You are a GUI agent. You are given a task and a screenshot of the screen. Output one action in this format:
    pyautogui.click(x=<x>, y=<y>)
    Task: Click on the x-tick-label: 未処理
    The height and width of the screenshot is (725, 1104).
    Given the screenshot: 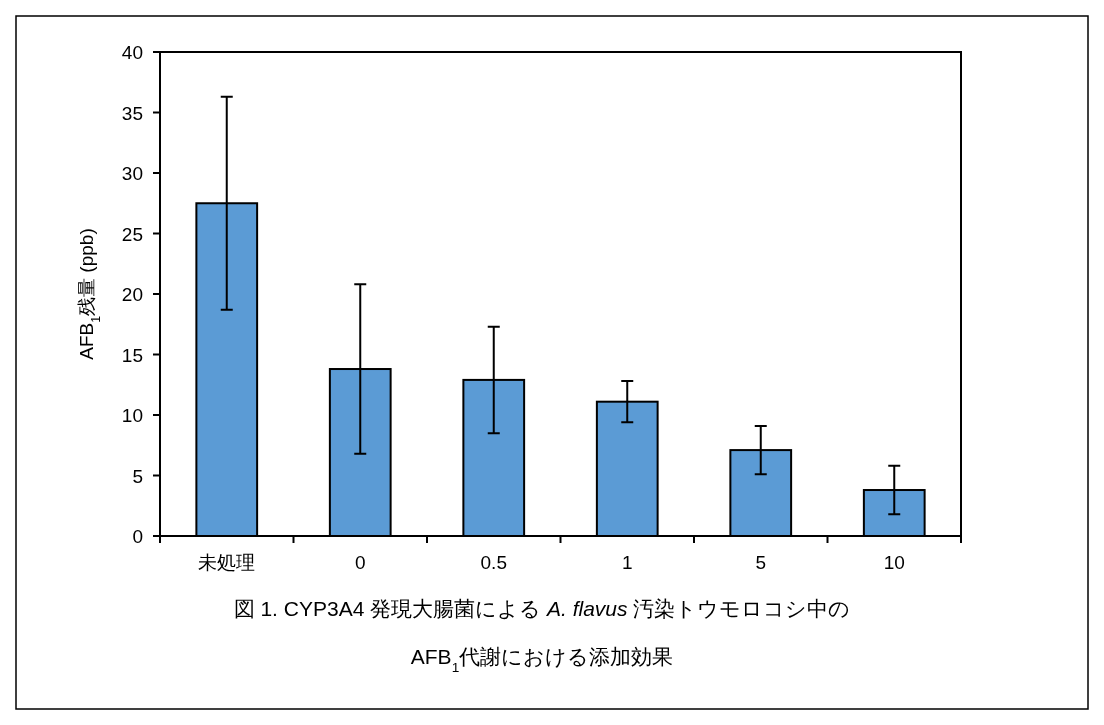 What is the action you would take?
    pyautogui.click(x=227, y=562)
    